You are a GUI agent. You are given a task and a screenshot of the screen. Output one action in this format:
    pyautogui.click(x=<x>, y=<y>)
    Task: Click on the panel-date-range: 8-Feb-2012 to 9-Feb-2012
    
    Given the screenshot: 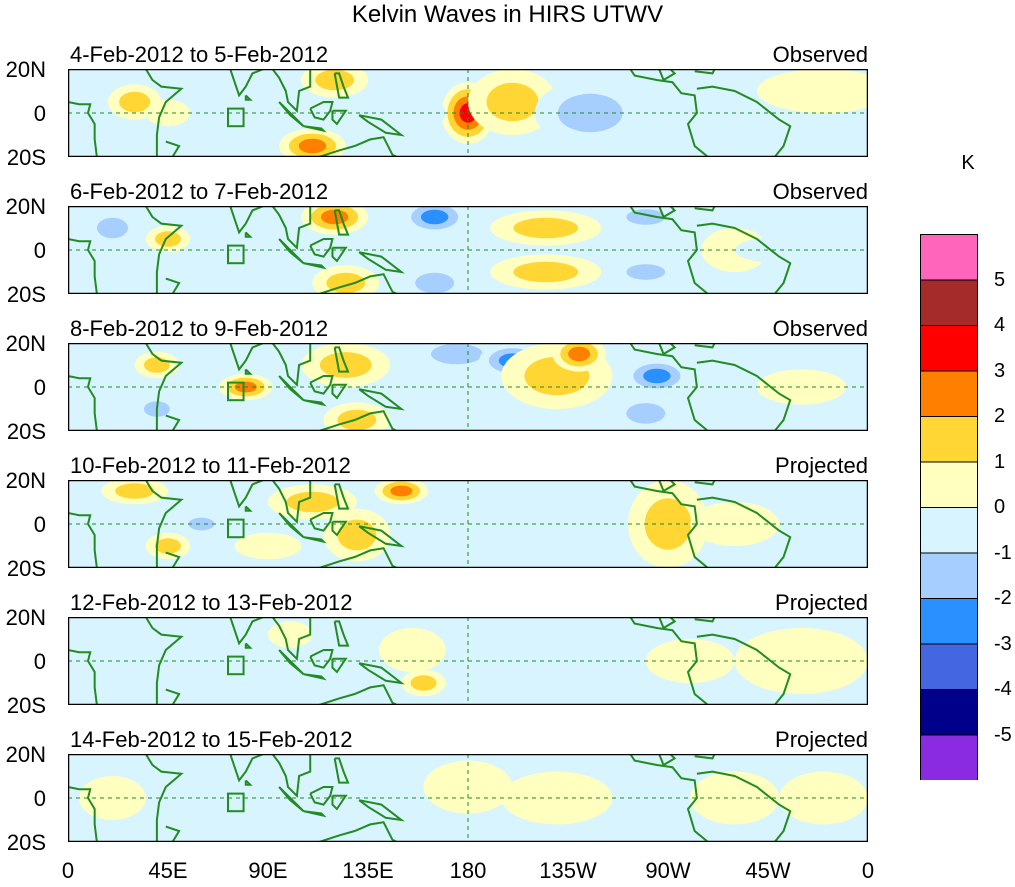 What is the action you would take?
    pyautogui.click(x=199, y=328)
    